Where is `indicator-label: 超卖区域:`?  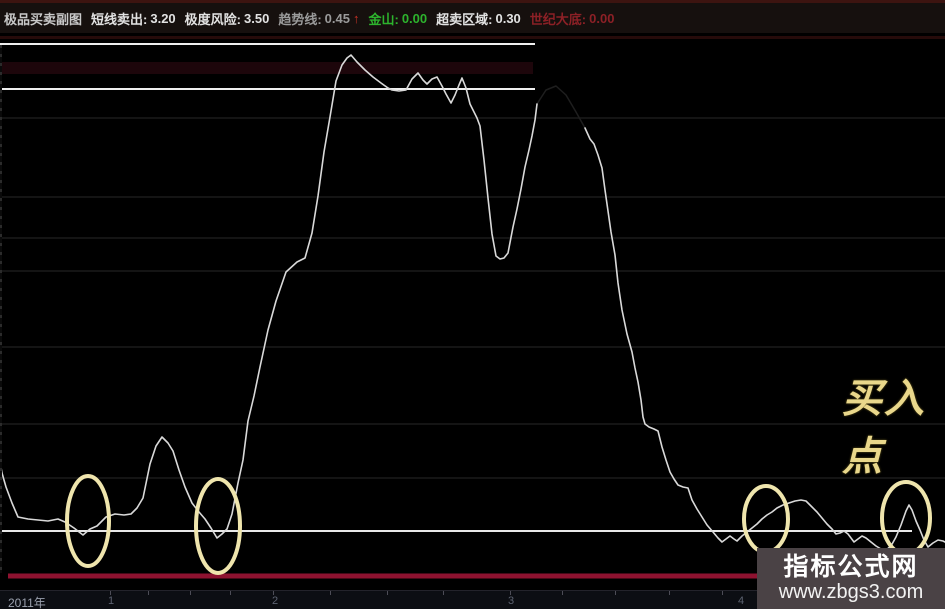
indicator-label: 超卖区域: is located at coordinates (464, 19).